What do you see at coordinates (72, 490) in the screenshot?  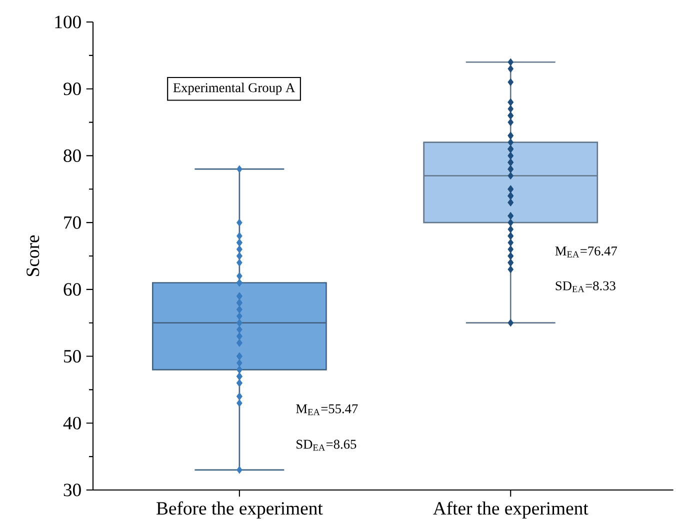 I see `y-tick-label: 30` at bounding box center [72, 490].